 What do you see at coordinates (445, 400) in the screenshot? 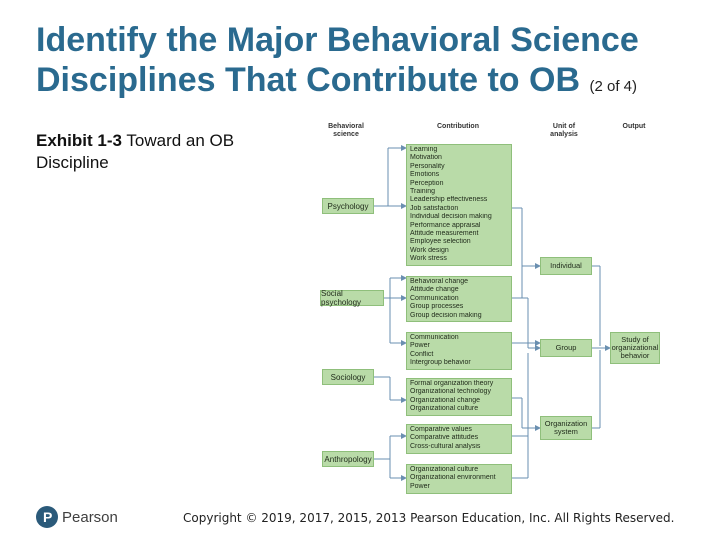
I see `contribution-item: Organizational change` at bounding box center [445, 400].